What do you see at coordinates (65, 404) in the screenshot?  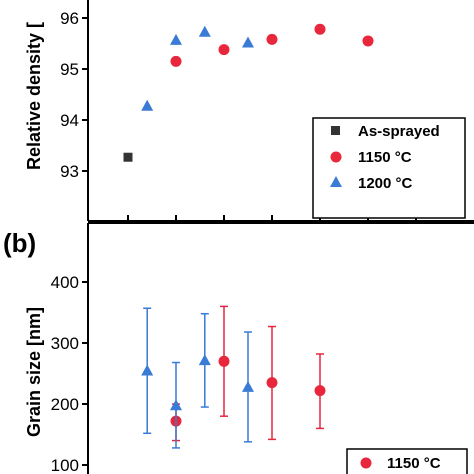 I see `y-tick-label: 200` at bounding box center [65, 404].